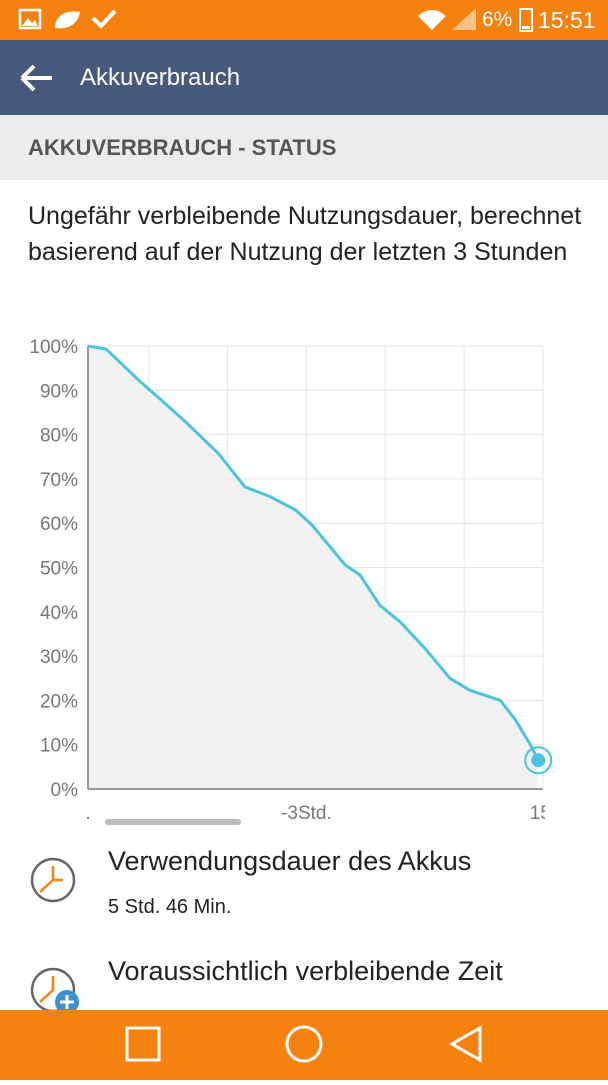  I want to click on y-tick-label: 10%, so click(59, 746).